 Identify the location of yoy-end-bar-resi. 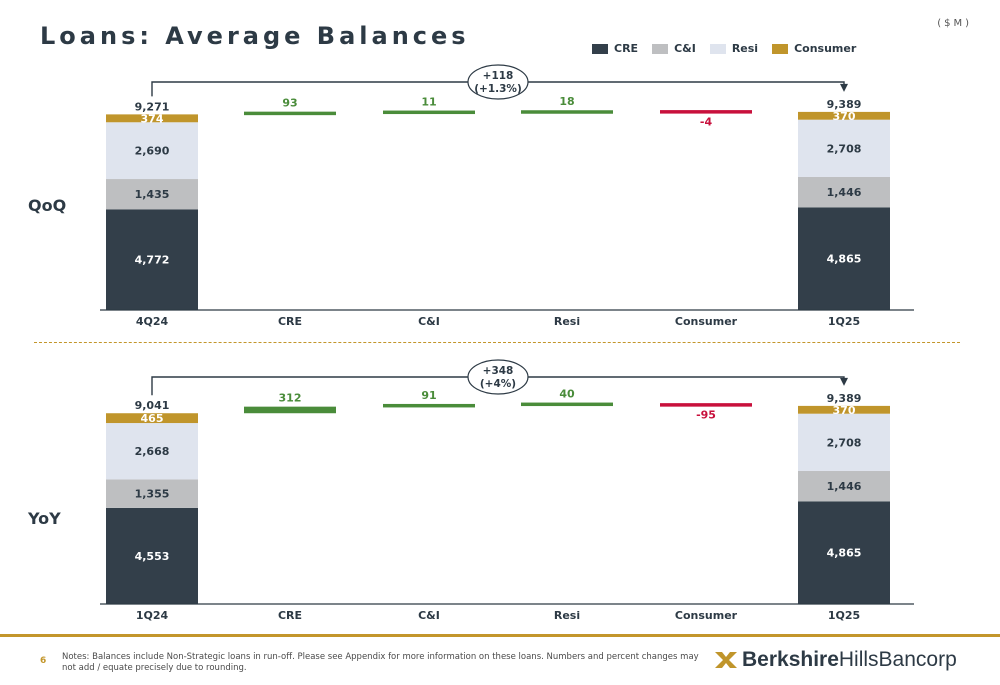
(844, 442).